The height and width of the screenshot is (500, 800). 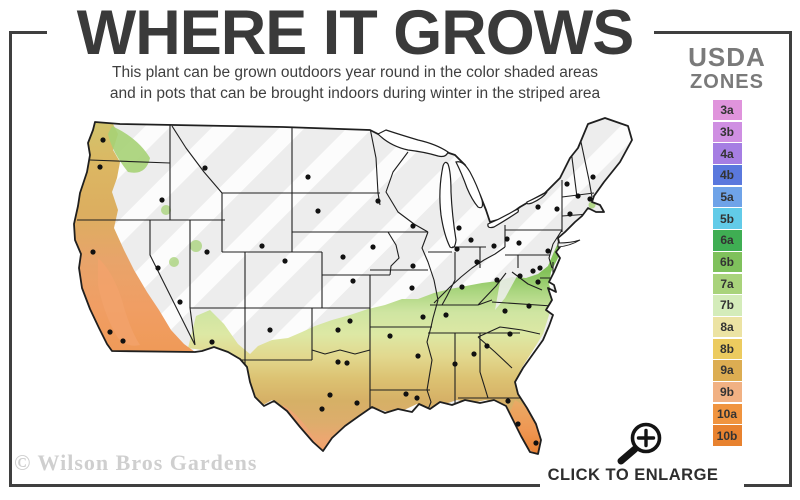 What do you see at coordinates (196, 246) in the screenshot?
I see `utah-green-spot` at bounding box center [196, 246].